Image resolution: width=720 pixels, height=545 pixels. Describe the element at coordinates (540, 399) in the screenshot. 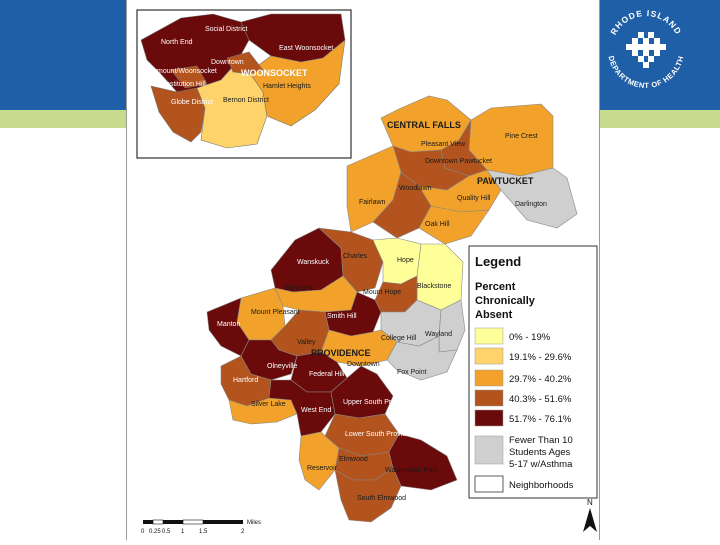

I see `legend-label-3: 40.3% - 51.6%` at that location.